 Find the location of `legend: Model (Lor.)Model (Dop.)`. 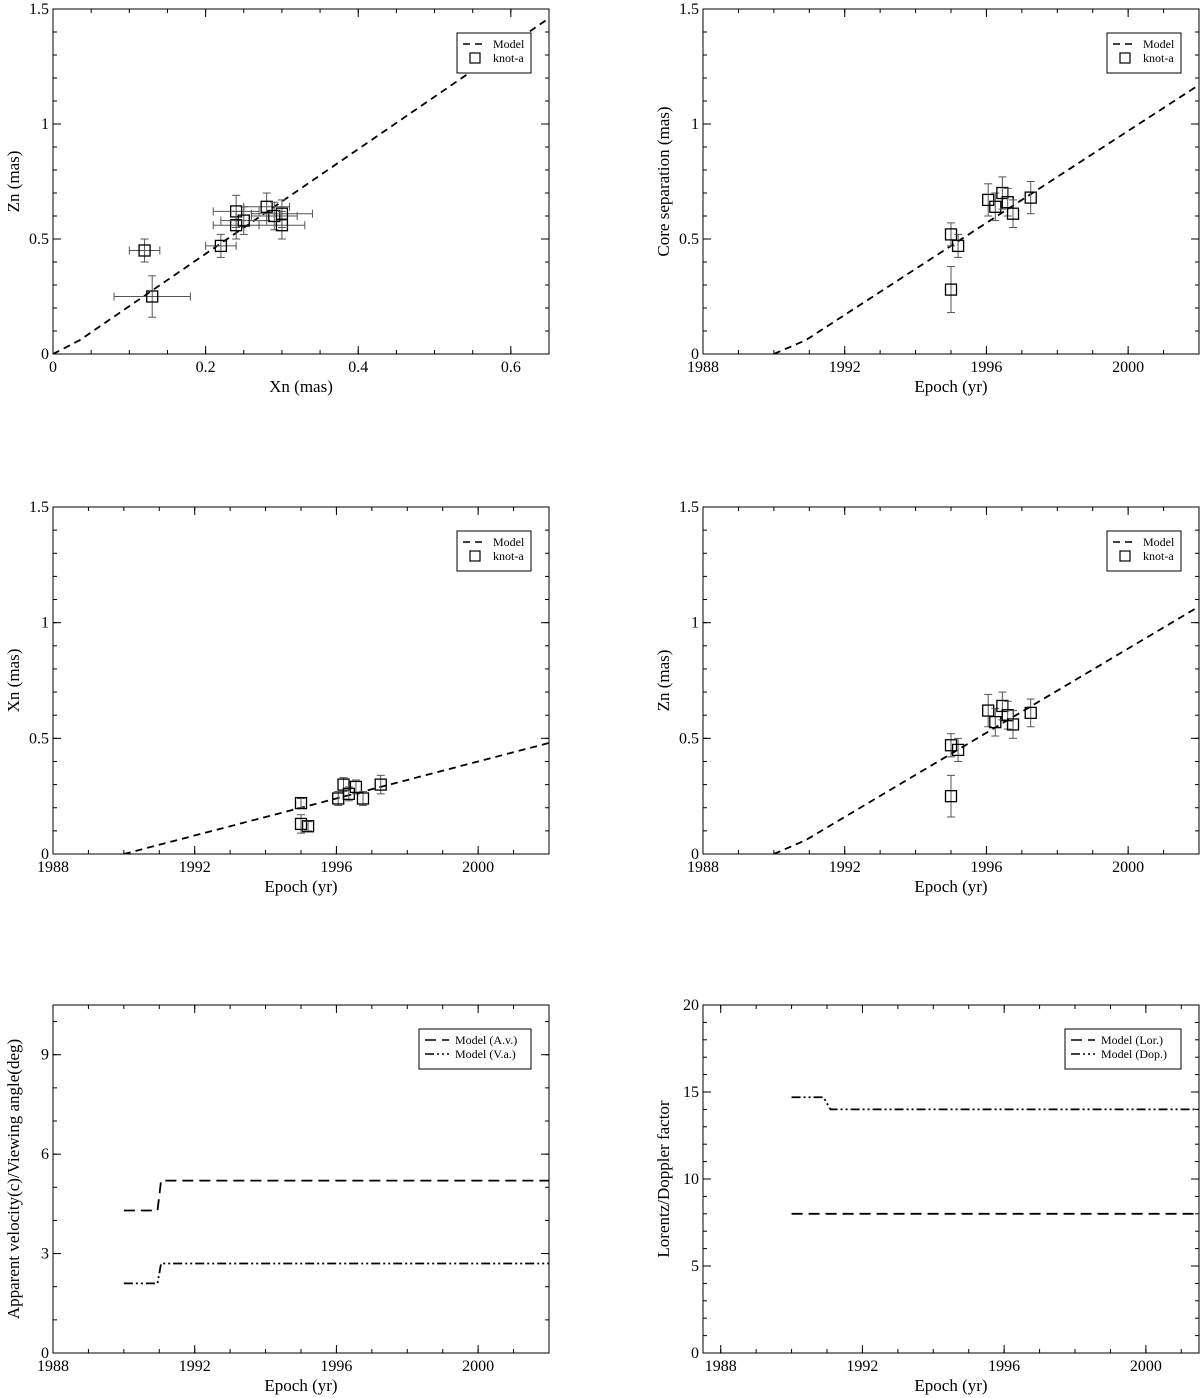

legend: Model (Lor.)Model (Dop.) is located at coordinates (1123, 1049).